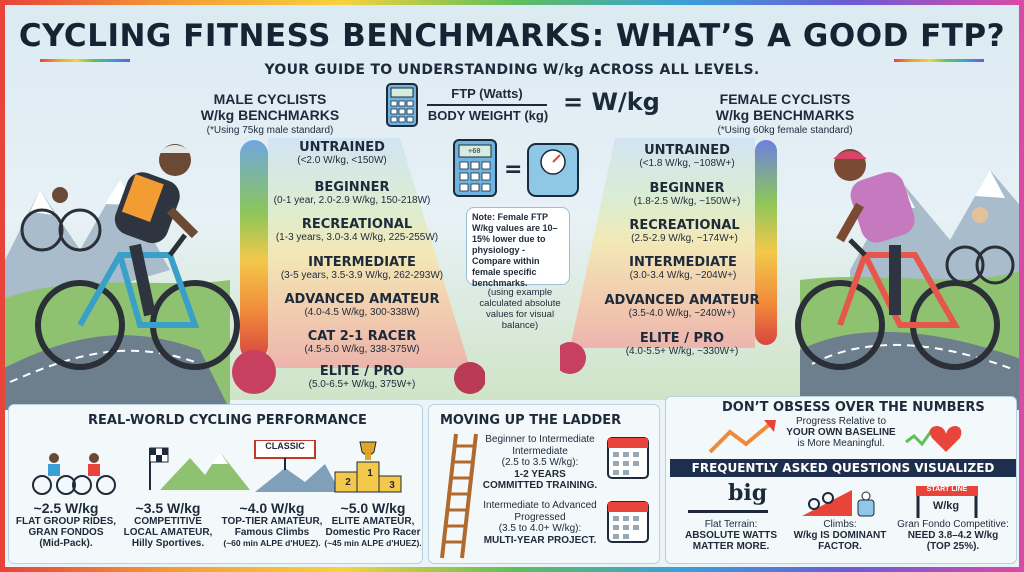  What do you see at coordinates (74, 474) in the screenshot?
I see `group-ride-icon` at bounding box center [74, 474].